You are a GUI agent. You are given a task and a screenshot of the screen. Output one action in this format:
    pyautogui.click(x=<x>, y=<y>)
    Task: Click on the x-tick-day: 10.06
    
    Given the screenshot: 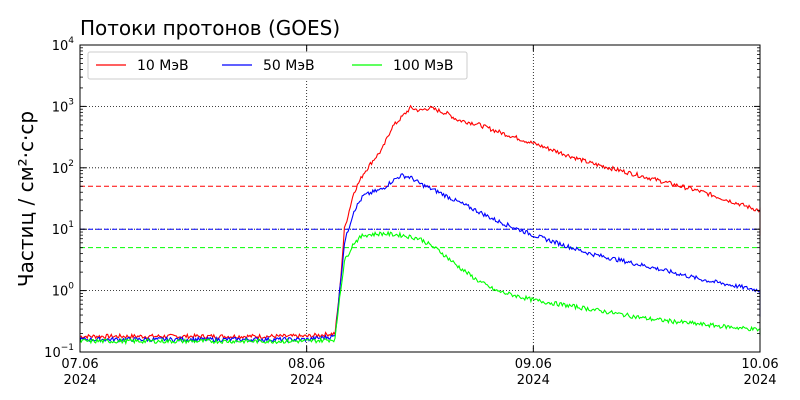 What is the action you would take?
    pyautogui.click(x=759, y=364)
    